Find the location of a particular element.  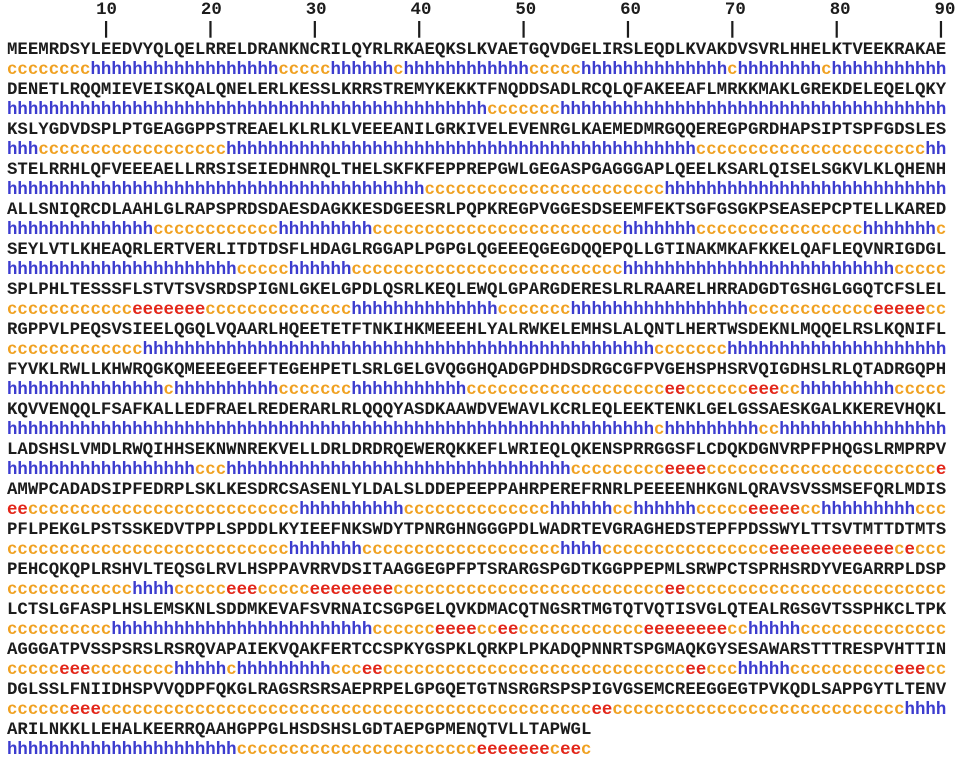

ruler-number: 90 is located at coordinates (945, 10).